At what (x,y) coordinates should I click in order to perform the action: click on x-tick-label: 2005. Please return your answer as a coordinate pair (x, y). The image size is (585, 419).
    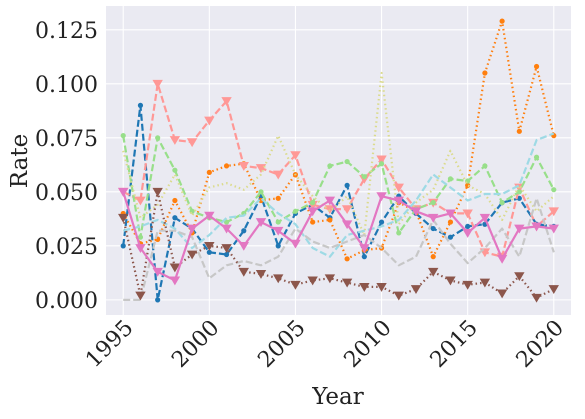
    Looking at the image, I should click on (281, 344).